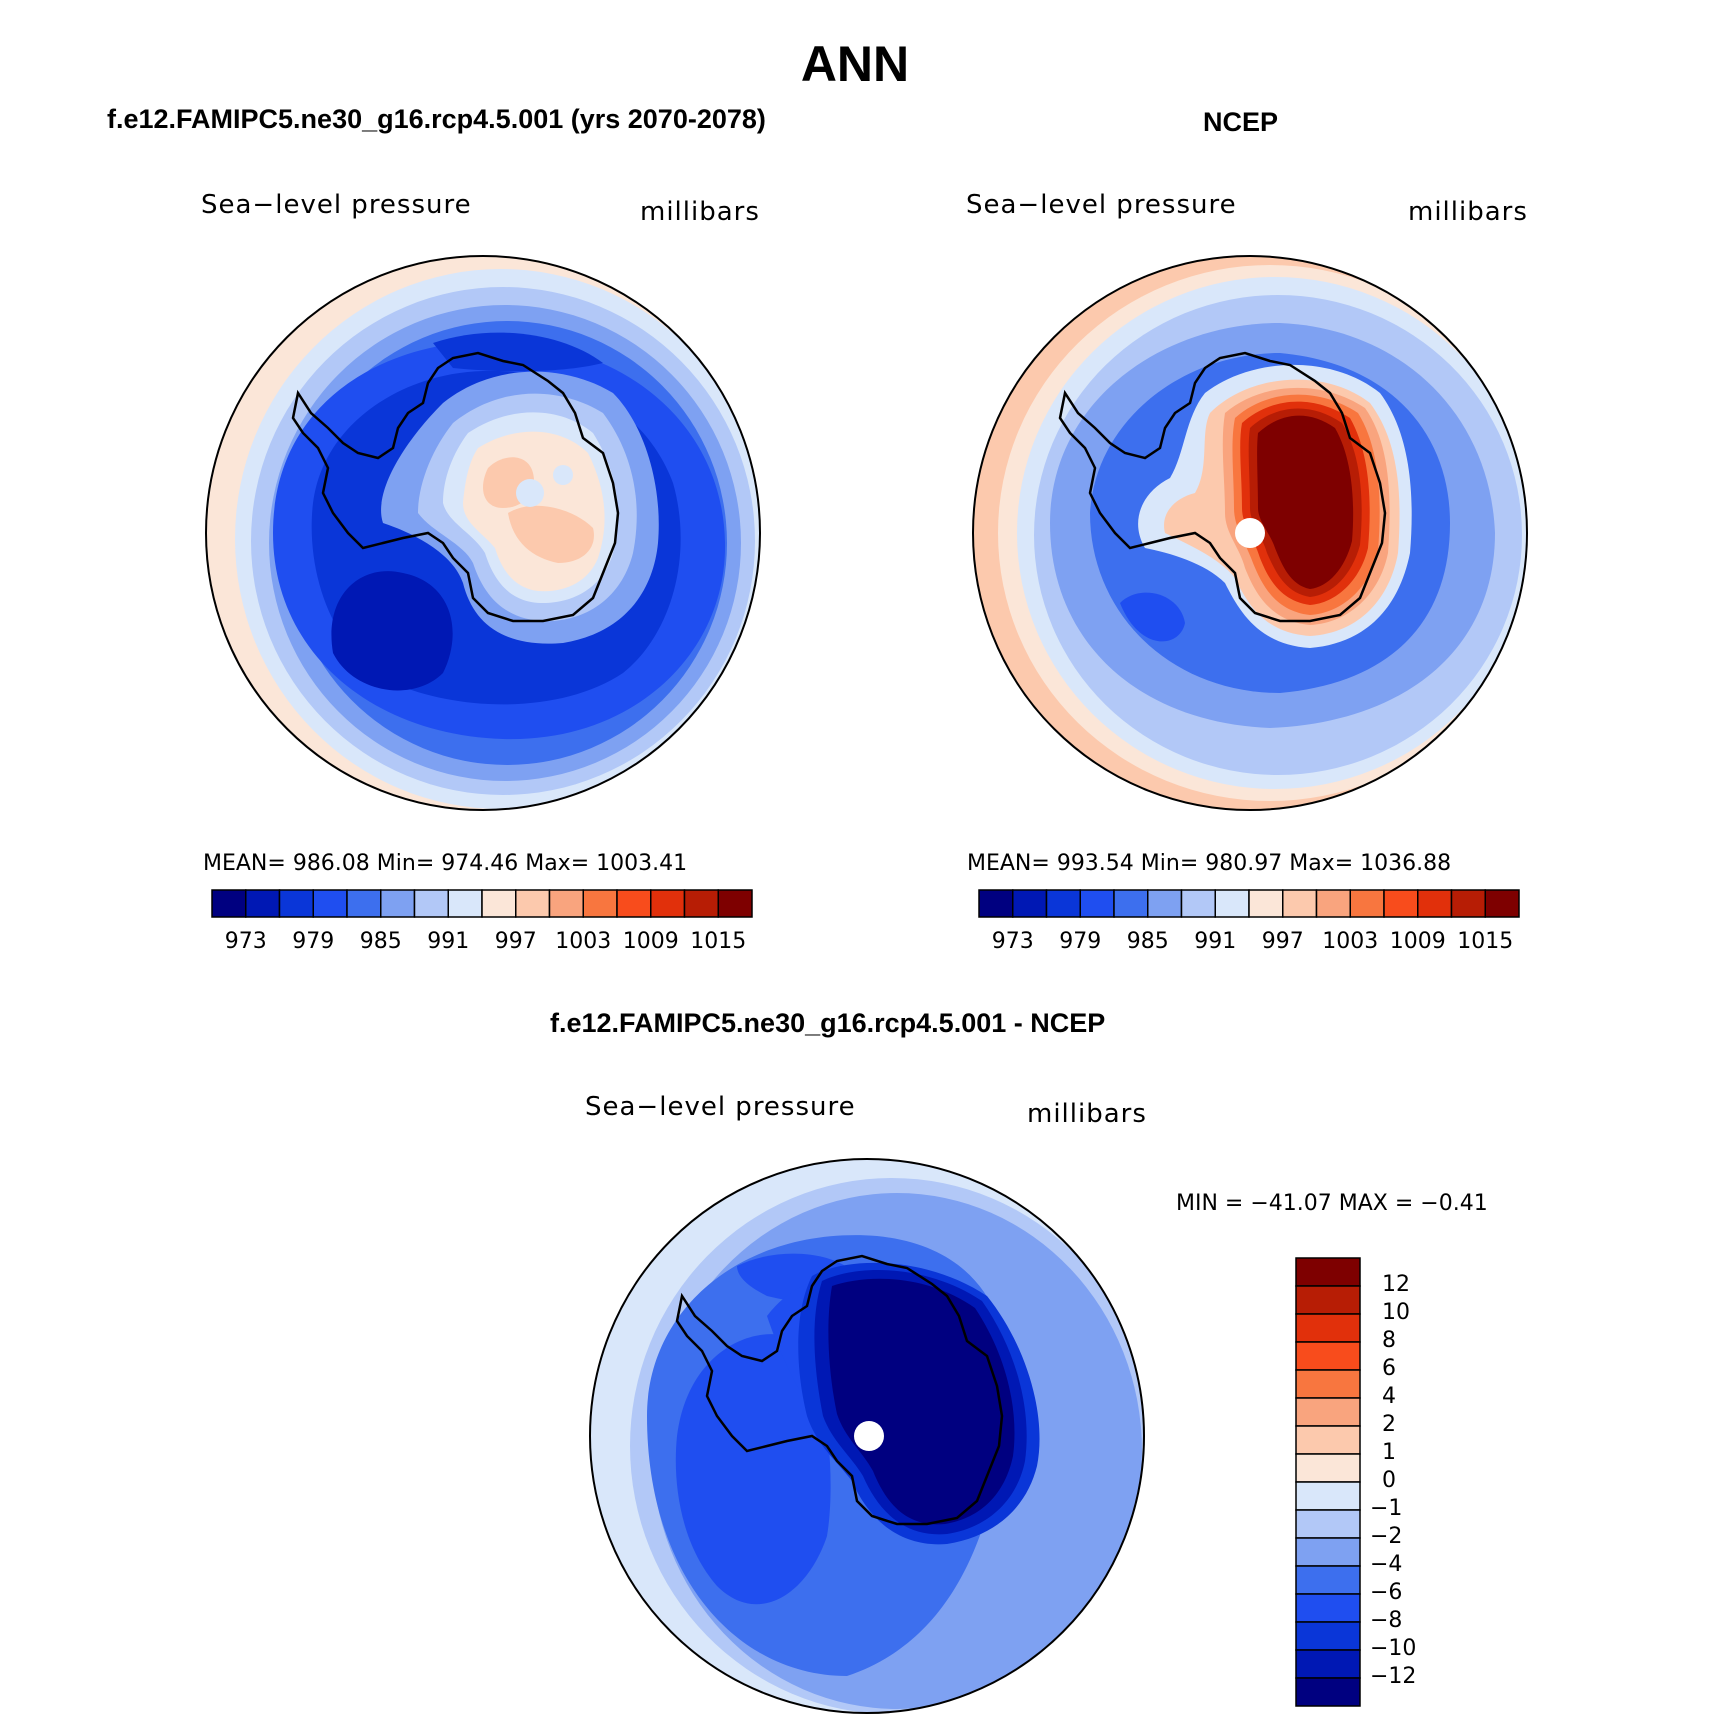 This screenshot has height=1716, width=1710. Describe the element at coordinates (1389, 1340) in the screenshot. I see `colorbar-tick-label: 8` at that location.